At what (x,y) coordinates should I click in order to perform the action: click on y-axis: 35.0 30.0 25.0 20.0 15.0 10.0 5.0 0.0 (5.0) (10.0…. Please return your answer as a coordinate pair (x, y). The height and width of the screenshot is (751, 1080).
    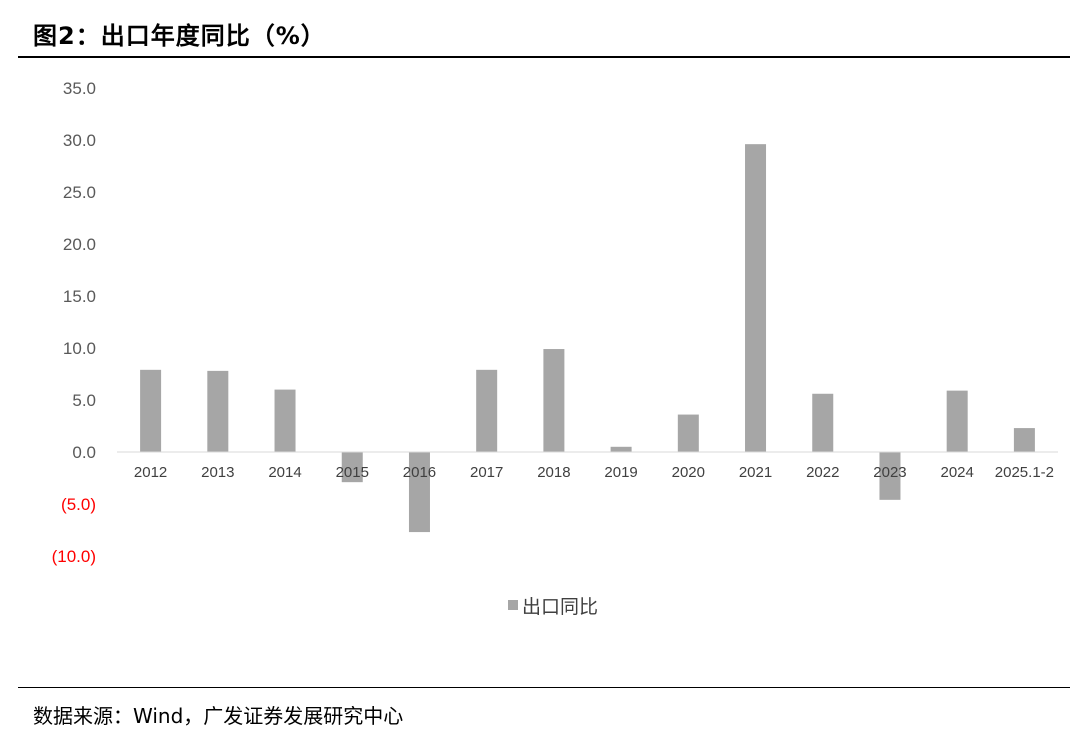
    Looking at the image, I should click on (74, 322).